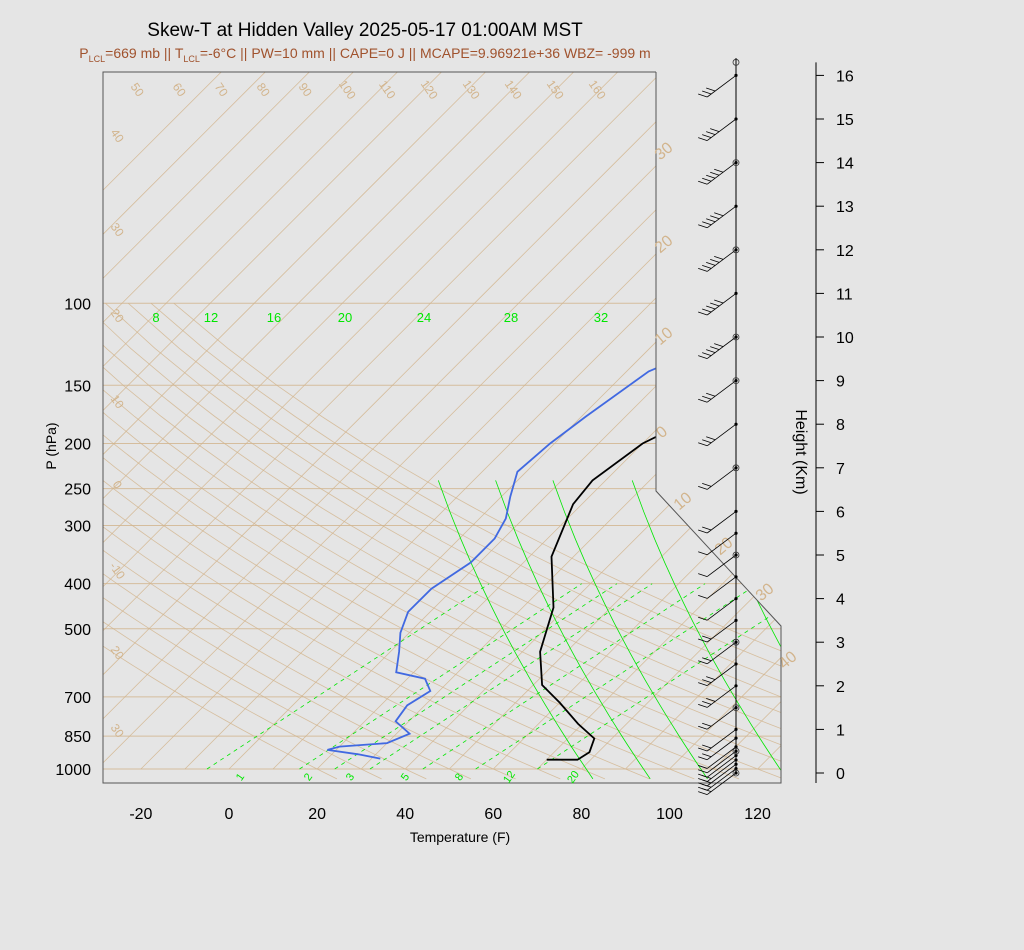 The width and height of the screenshot is (1024, 950). I want to click on barb-level-ring, so click(736, 163).